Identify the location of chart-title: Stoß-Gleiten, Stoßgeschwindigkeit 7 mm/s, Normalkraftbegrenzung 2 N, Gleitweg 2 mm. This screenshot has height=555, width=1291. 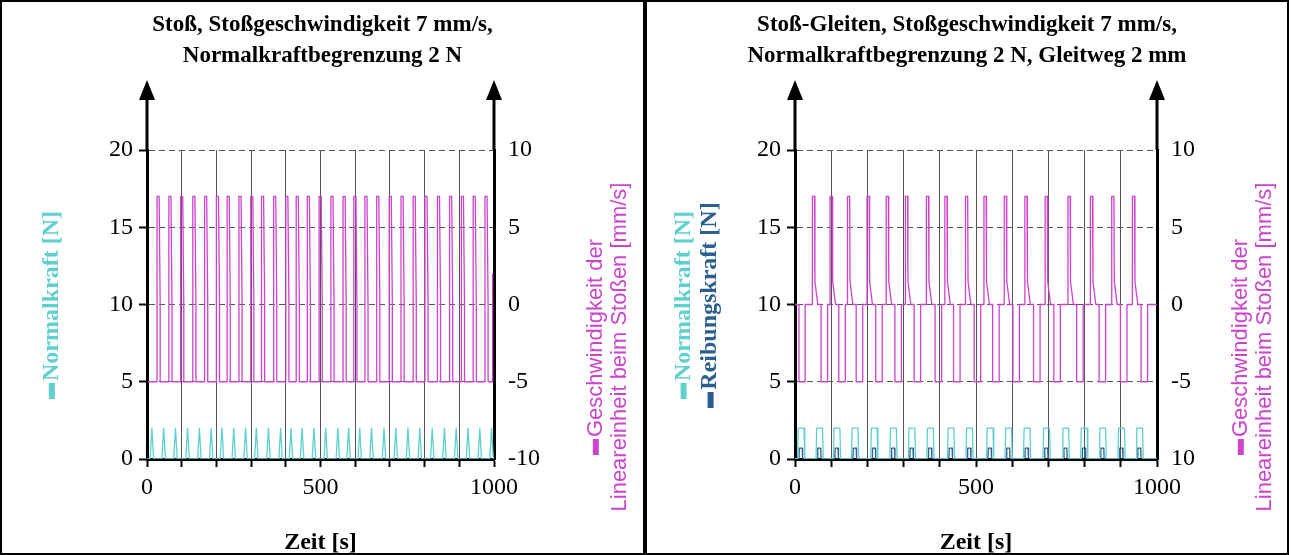
(967, 40).